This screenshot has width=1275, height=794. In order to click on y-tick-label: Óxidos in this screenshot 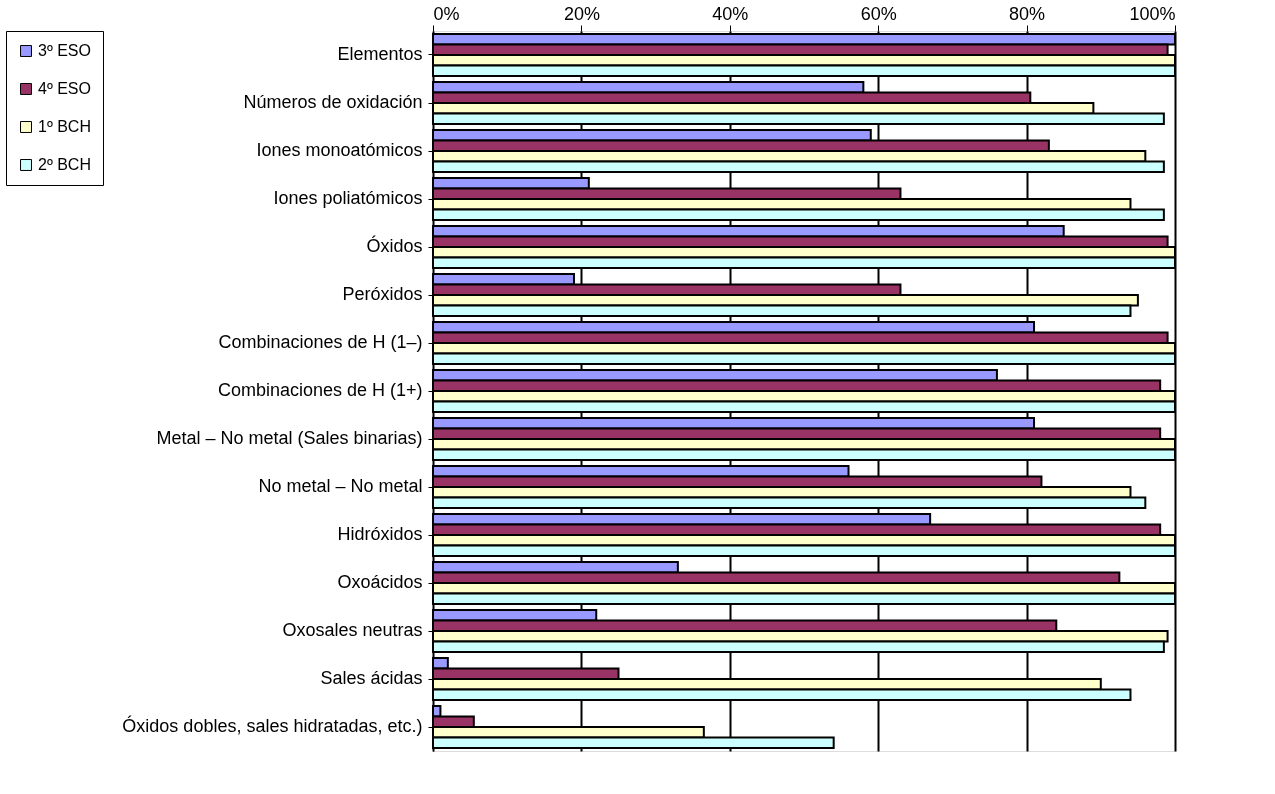, I will do `click(394, 245)`.